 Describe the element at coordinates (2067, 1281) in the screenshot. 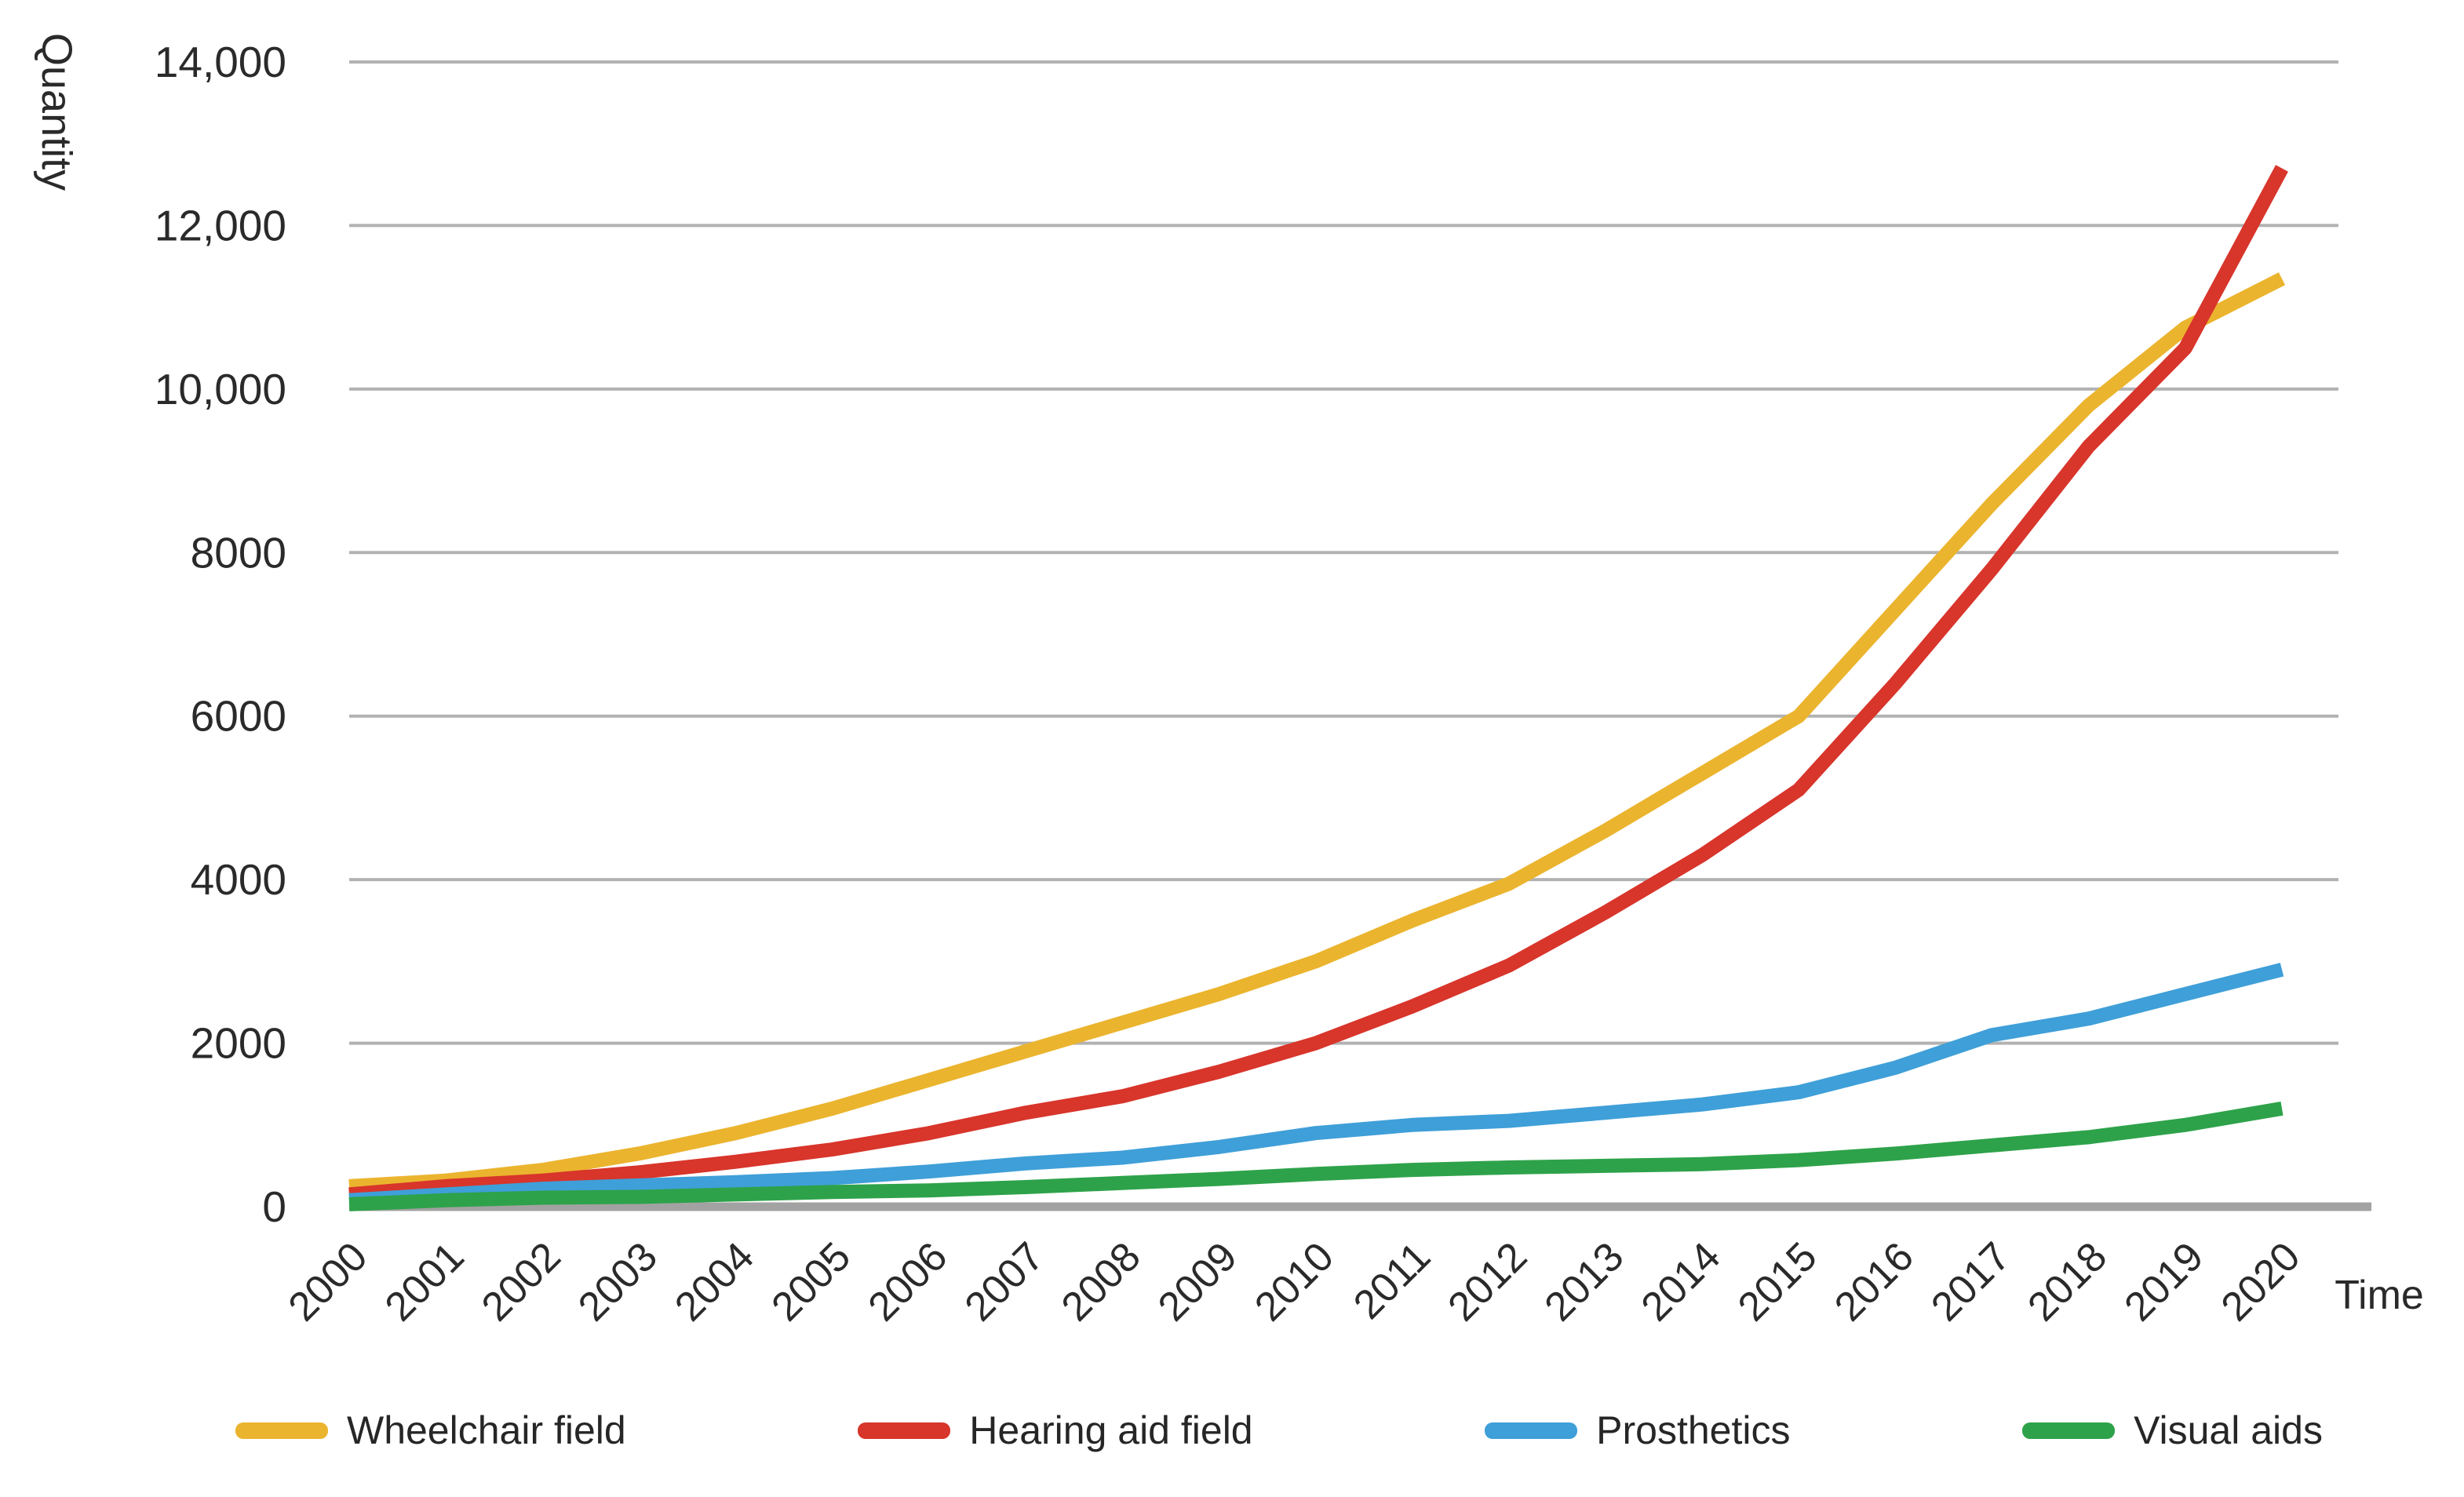

I see `x-tick-label: 2018` at that location.